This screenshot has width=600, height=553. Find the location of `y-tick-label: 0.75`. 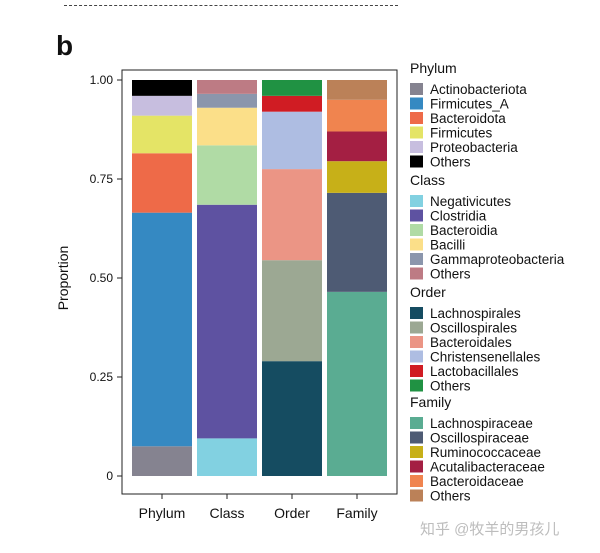

y-tick-label: 0.75 is located at coordinates (102, 179).